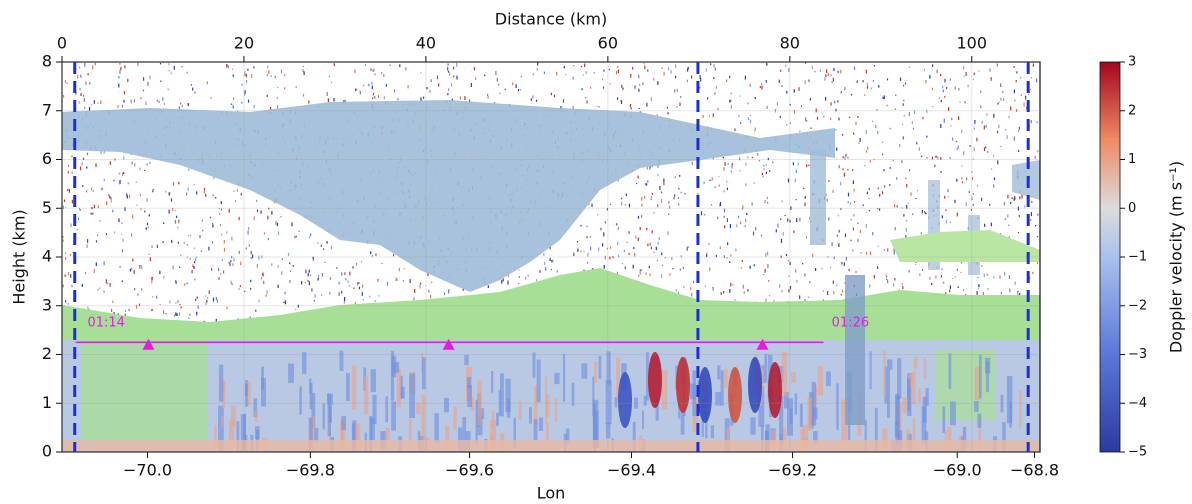 This screenshot has height=504, width=1192. Describe the element at coordinates (1137, 452) in the screenshot. I see `colorbar-tick-label: −5` at that location.